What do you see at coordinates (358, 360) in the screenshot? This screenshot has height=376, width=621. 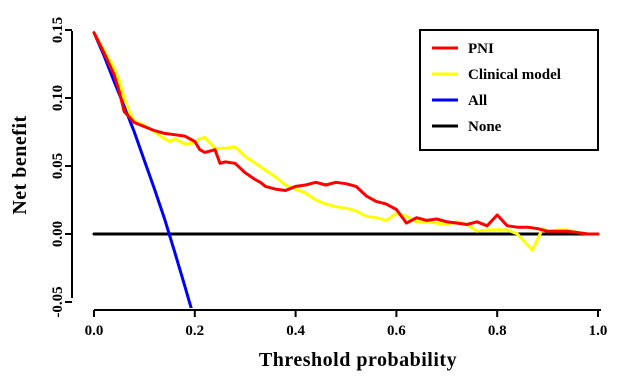 I see `x-axis-title: Threshold probability` at bounding box center [358, 360].